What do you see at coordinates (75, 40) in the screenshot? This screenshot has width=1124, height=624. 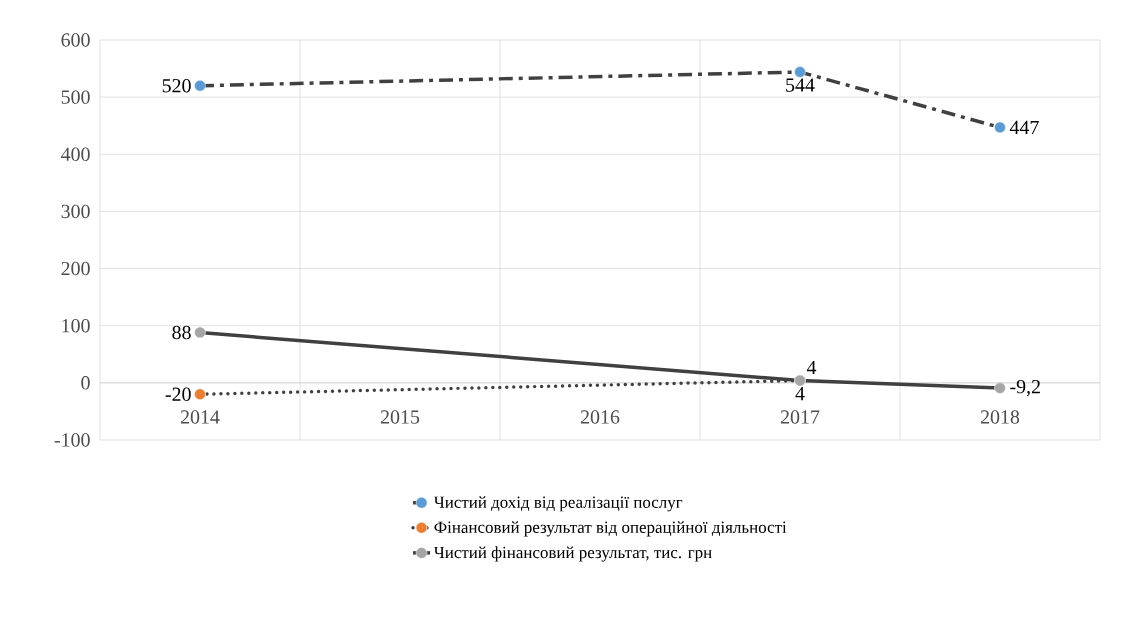 I see `y-tick-label: 600` at bounding box center [75, 40].